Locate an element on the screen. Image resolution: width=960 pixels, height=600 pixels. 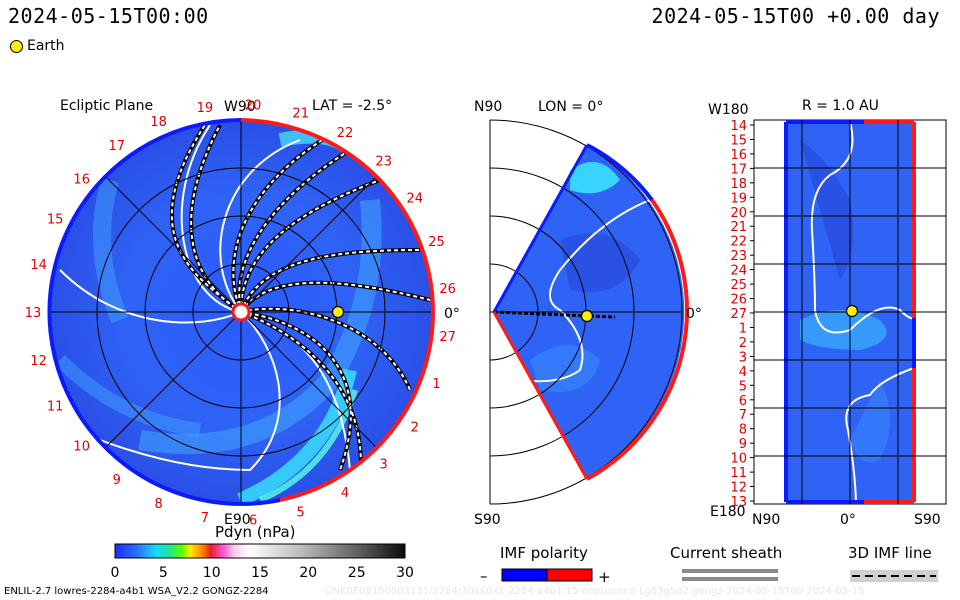
carrington-label: 17 is located at coordinates (117, 146).